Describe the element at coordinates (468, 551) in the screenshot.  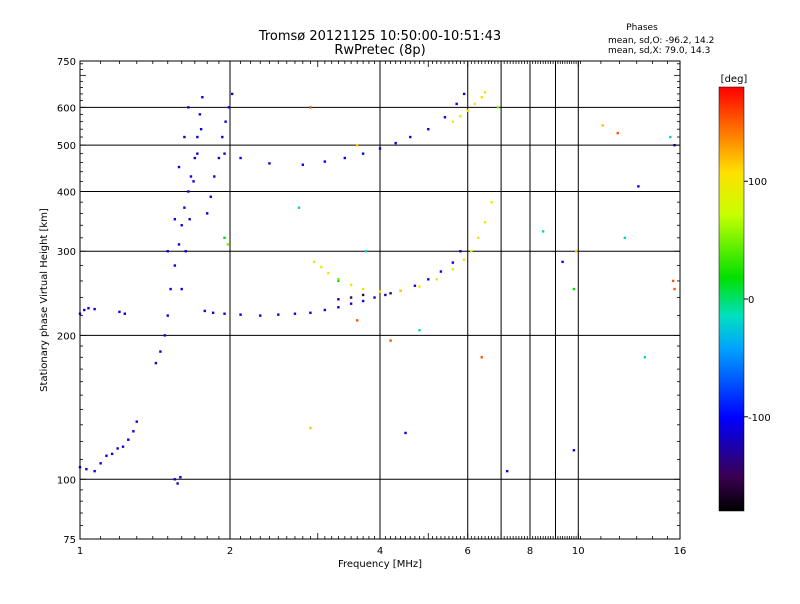
I see `x-tick-label: 6` at that location.